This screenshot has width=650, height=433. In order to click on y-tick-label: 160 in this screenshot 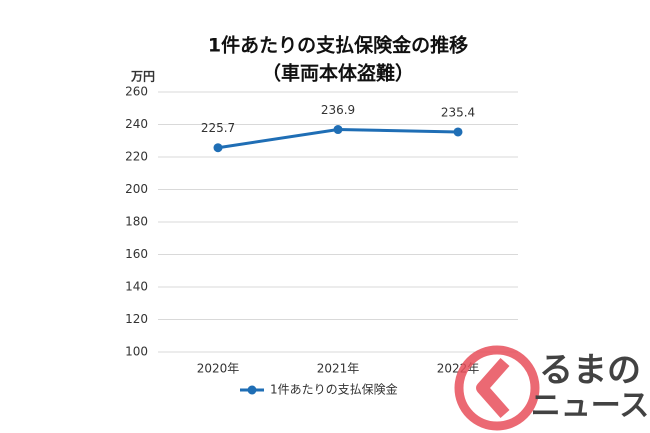, I will do `click(136, 254)`.